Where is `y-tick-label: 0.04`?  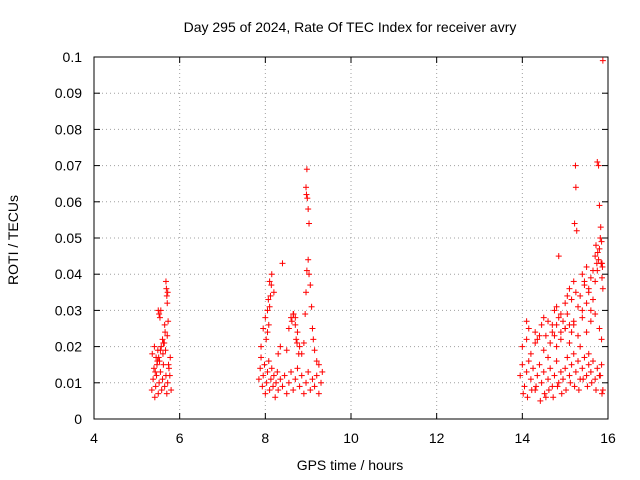 y-tick-label: 0.04 is located at coordinates (68, 274).